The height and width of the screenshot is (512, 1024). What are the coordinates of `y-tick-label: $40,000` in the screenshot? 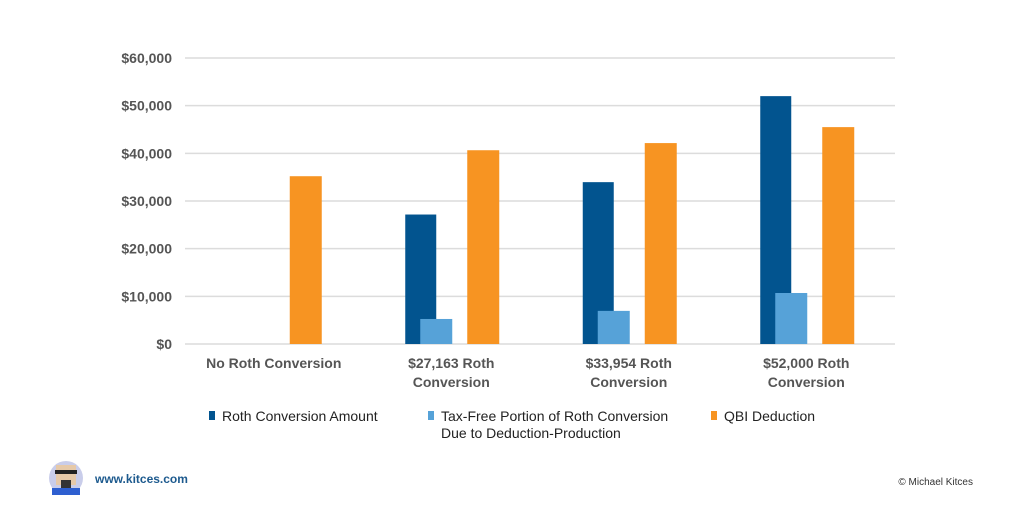 It's located at (146, 153).